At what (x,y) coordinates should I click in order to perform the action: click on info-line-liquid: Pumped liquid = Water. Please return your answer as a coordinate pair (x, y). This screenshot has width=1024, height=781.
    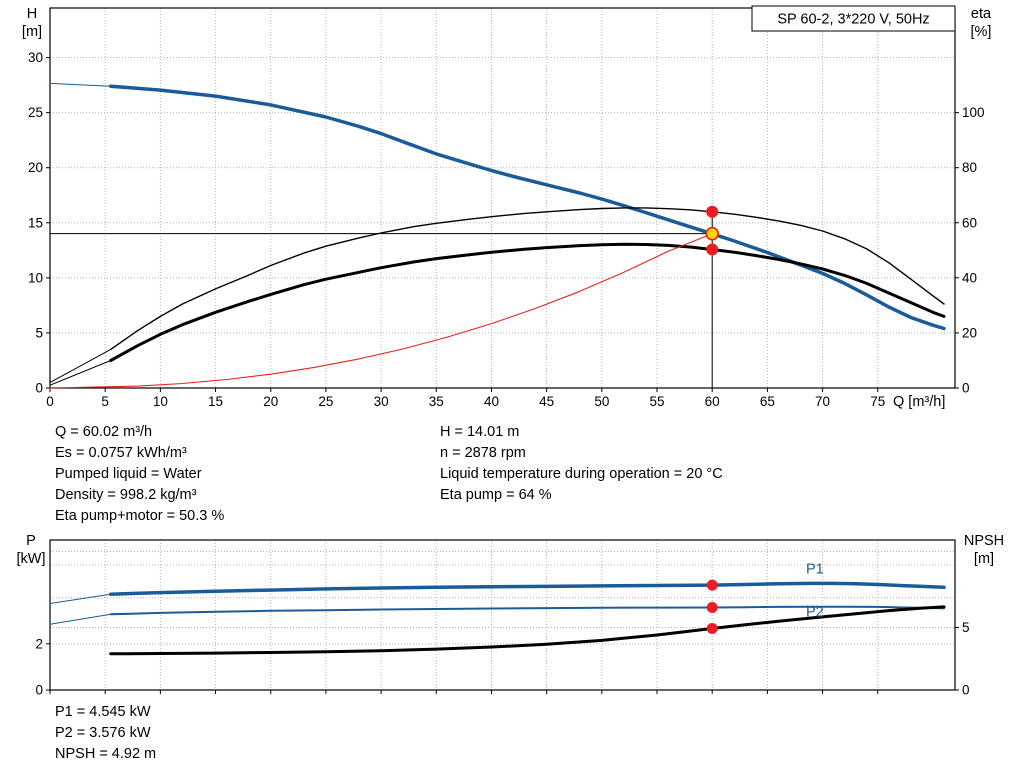
    Looking at the image, I should click on (128, 474).